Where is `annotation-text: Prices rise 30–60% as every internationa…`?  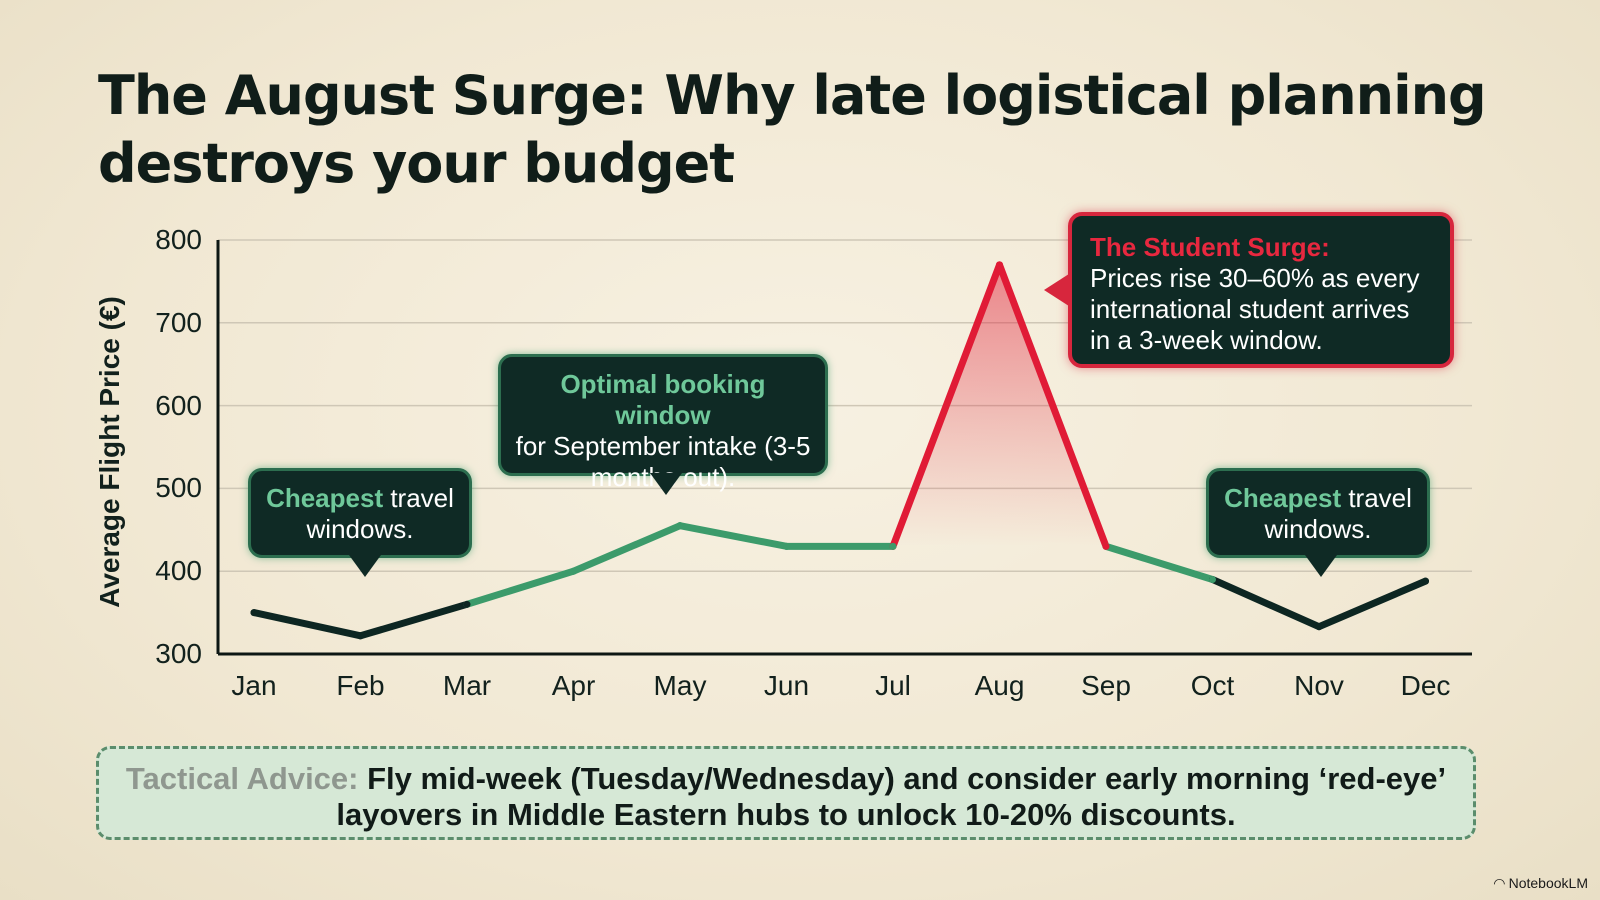
annotation-text: Prices rise 30–60% as every internationa… is located at coordinates (1255, 309).